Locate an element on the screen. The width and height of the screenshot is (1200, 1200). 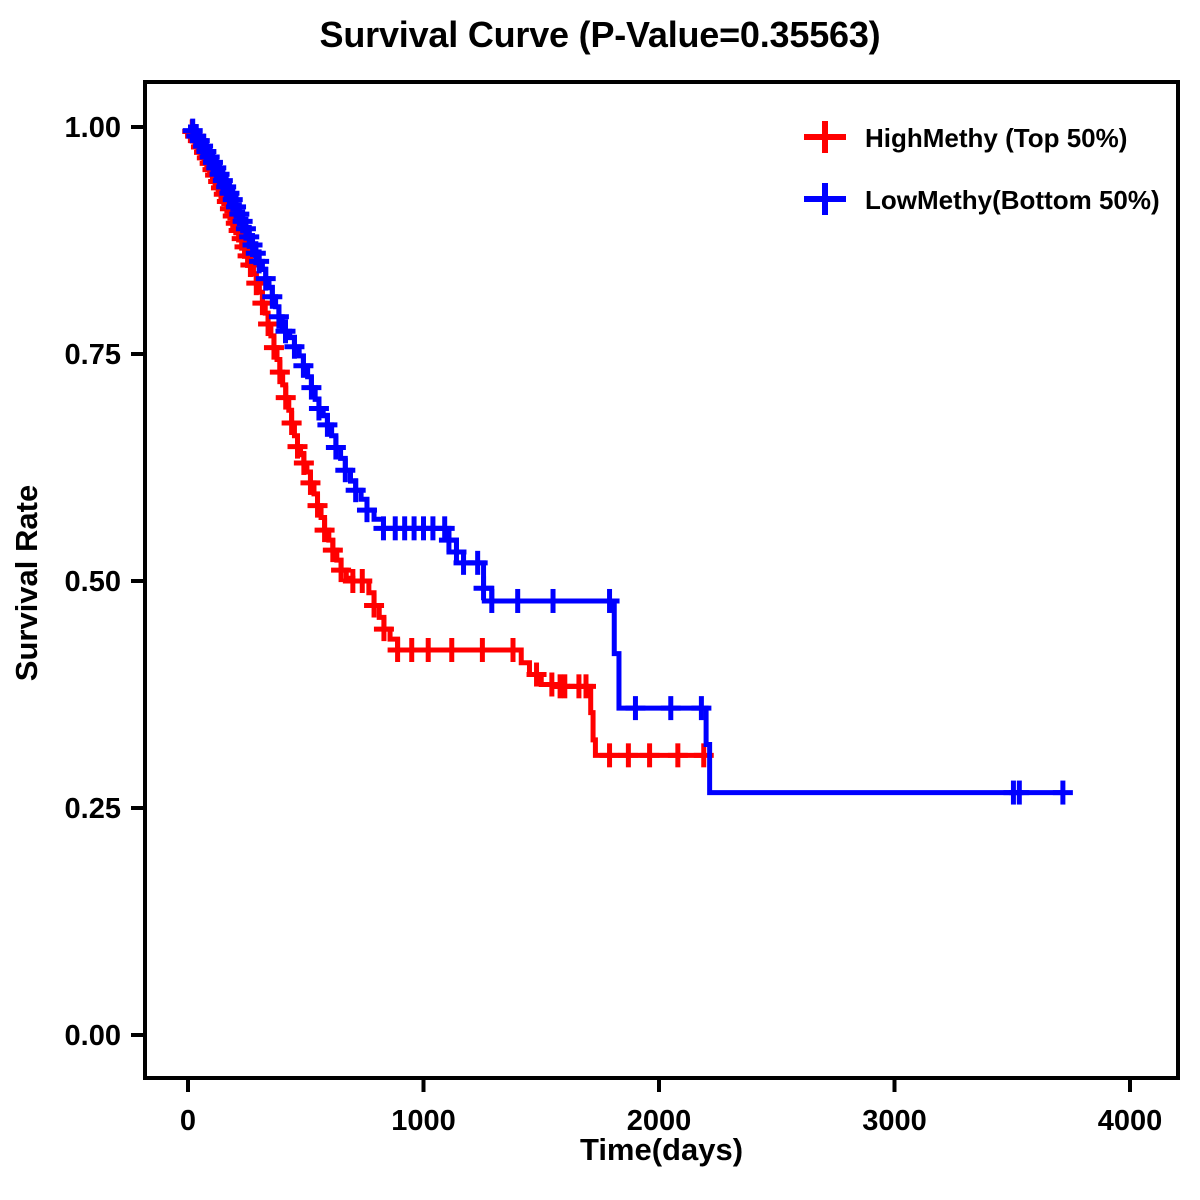
page-title: Survival Curve (P-Value=0.35563) is located at coordinates (600, 34).